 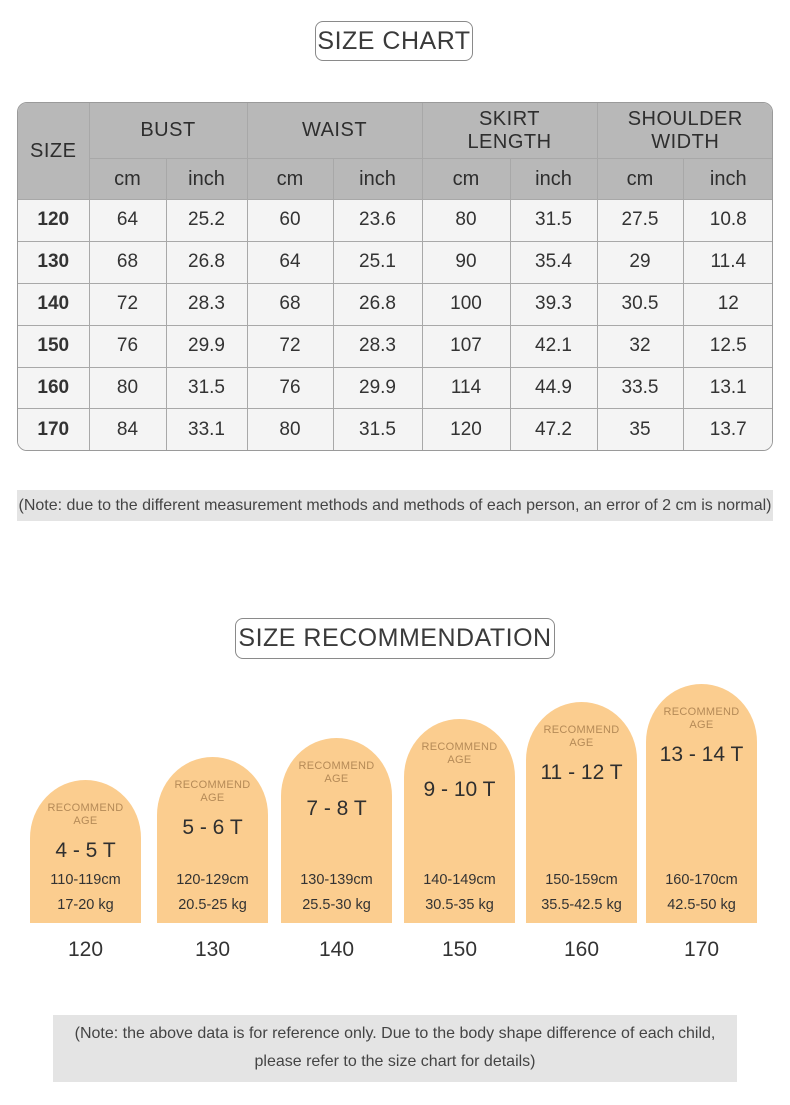 What do you see at coordinates (727, 262) in the screenshot?
I see `table-cell: 11.4` at bounding box center [727, 262].